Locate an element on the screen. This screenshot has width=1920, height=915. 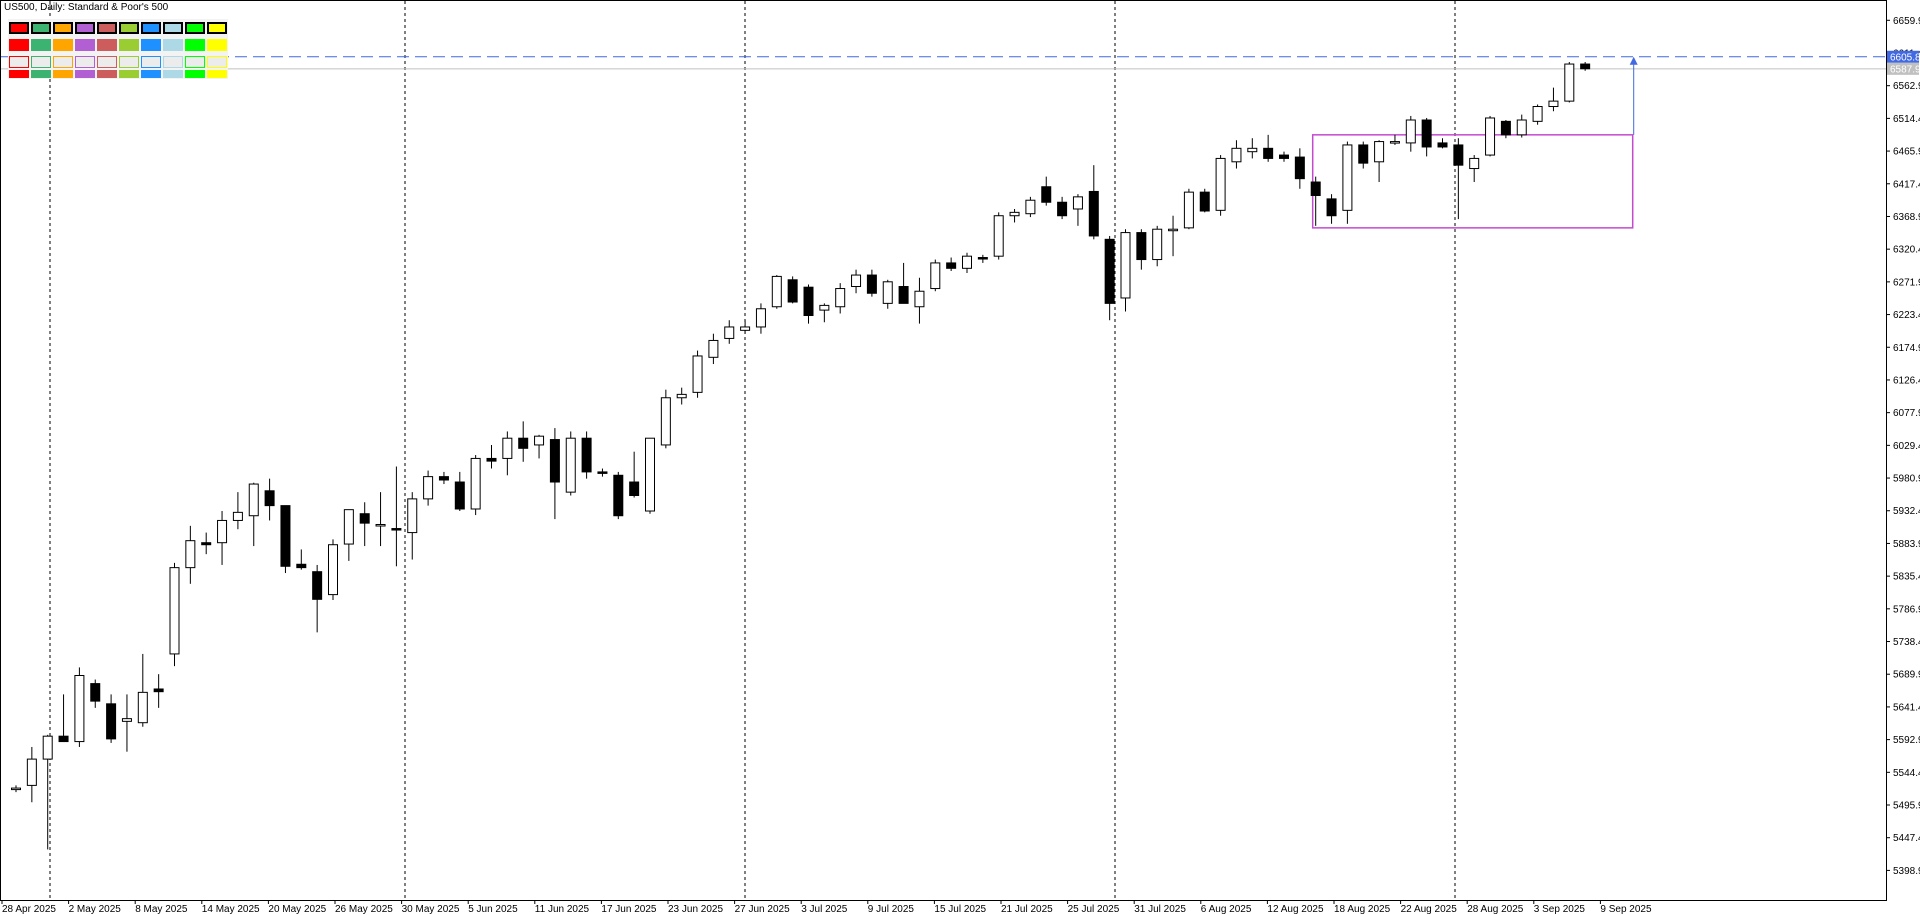
palette-row-outlined is located at coordinates (118, 27).